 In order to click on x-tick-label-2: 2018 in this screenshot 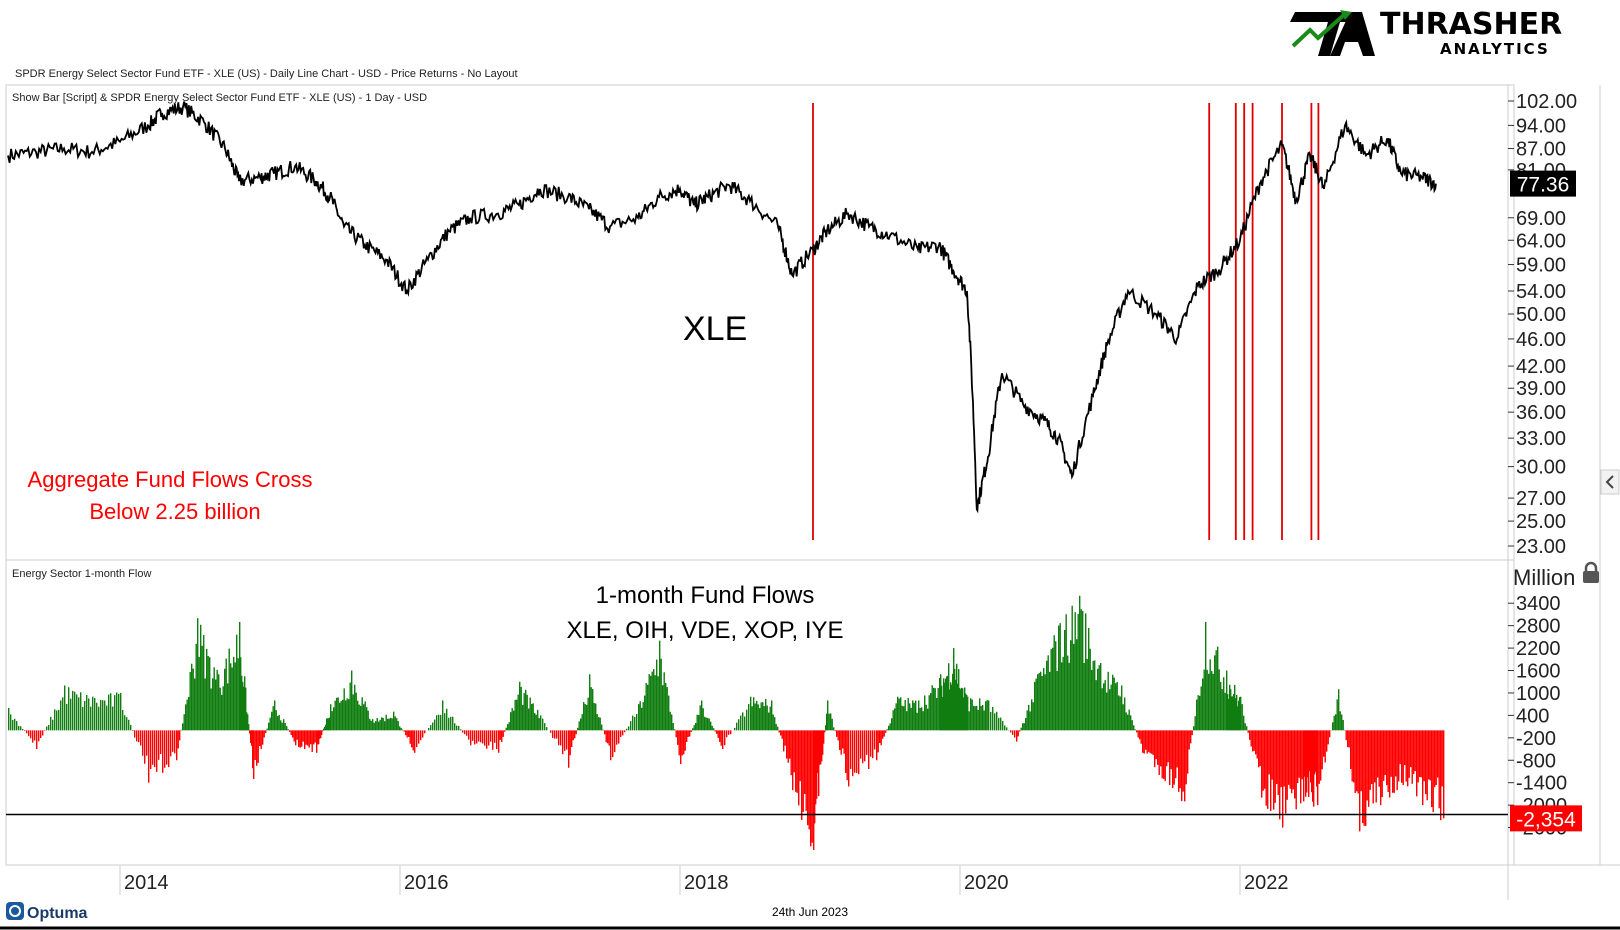, I will do `click(706, 883)`.